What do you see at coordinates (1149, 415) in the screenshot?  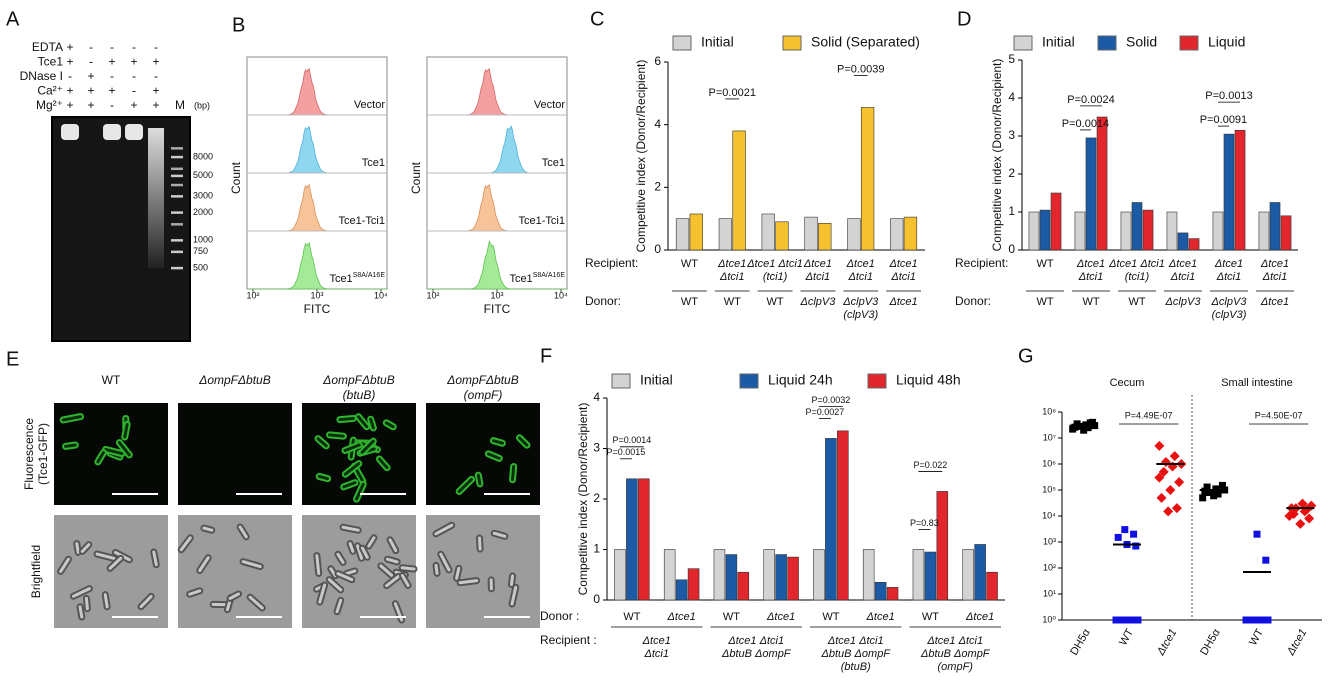 I see `p-value: P=4.49E-07` at bounding box center [1149, 415].